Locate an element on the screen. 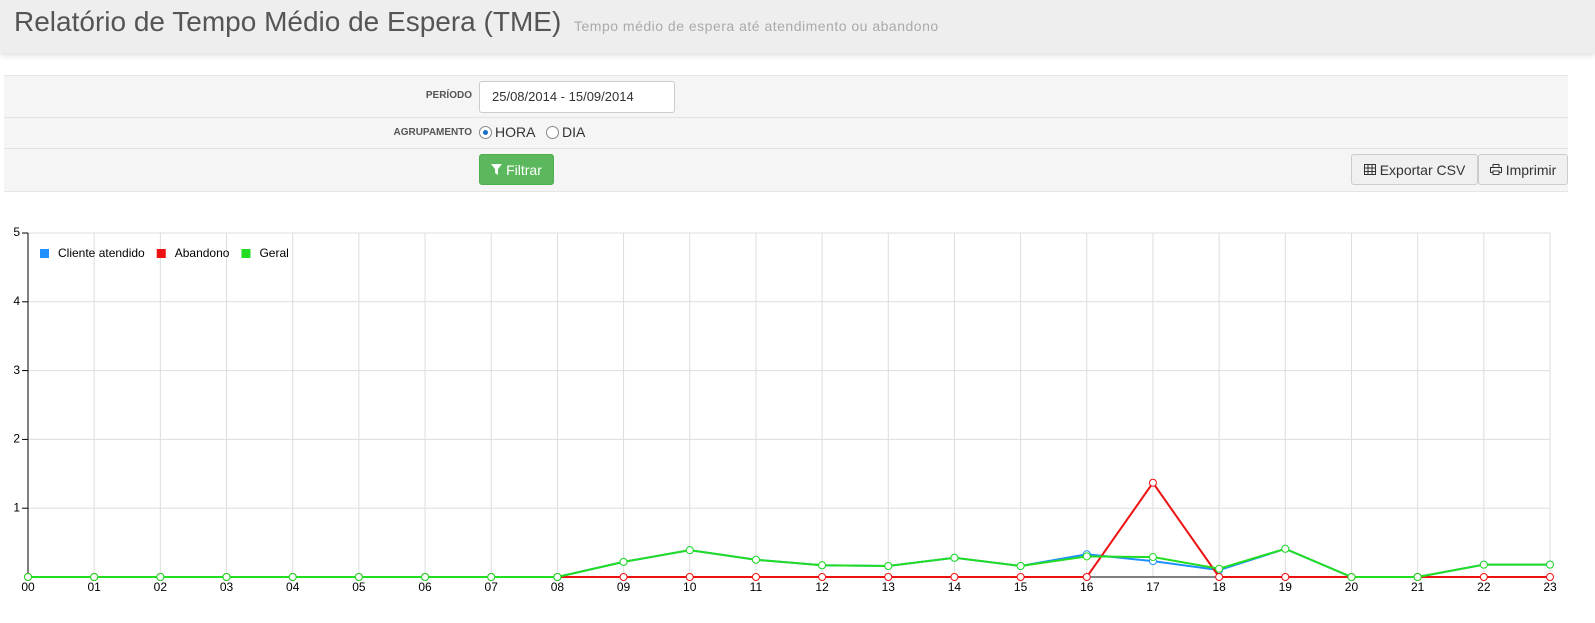  y-tick-label: 2 is located at coordinates (16, 439).